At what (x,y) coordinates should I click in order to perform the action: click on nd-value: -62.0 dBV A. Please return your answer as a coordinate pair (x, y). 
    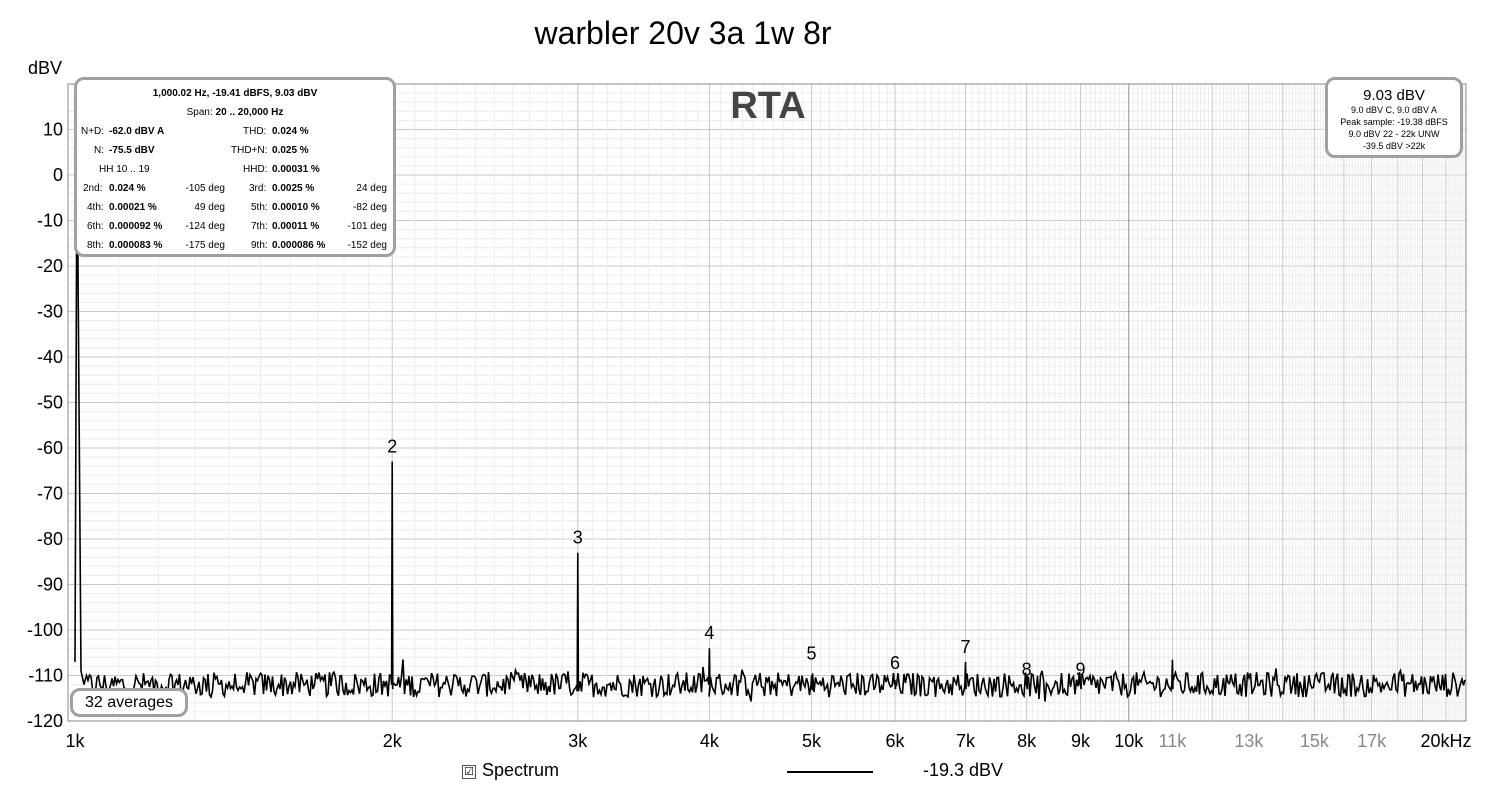
    Looking at the image, I should click on (137, 131).